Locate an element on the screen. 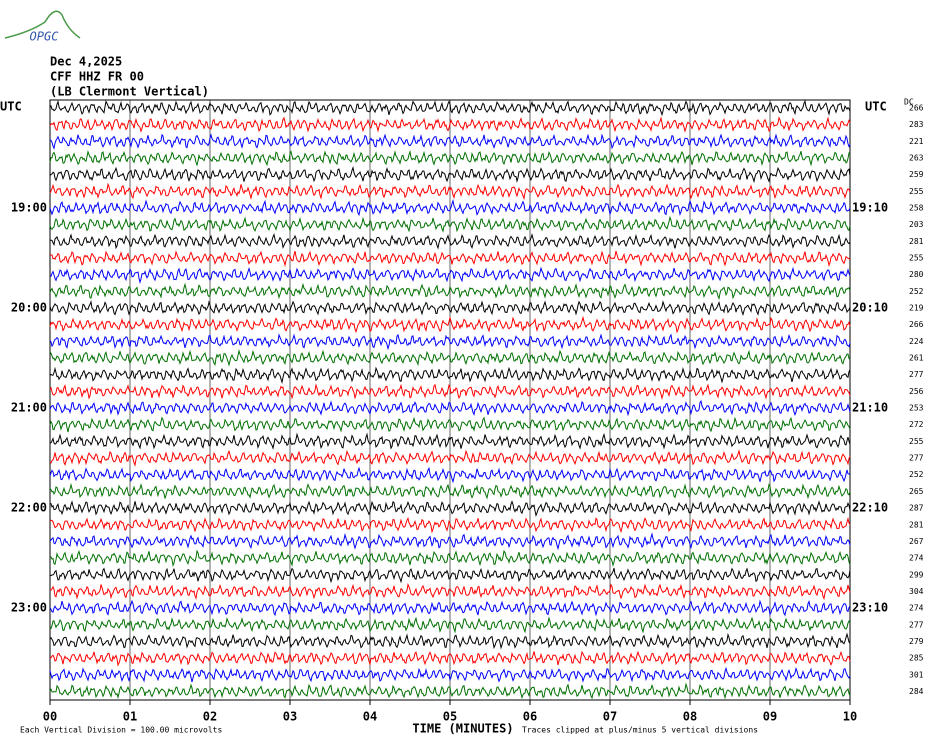 Image resolution: width=930 pixels, height=744 pixels. row-label-right: 22:10 is located at coordinates (870, 508).